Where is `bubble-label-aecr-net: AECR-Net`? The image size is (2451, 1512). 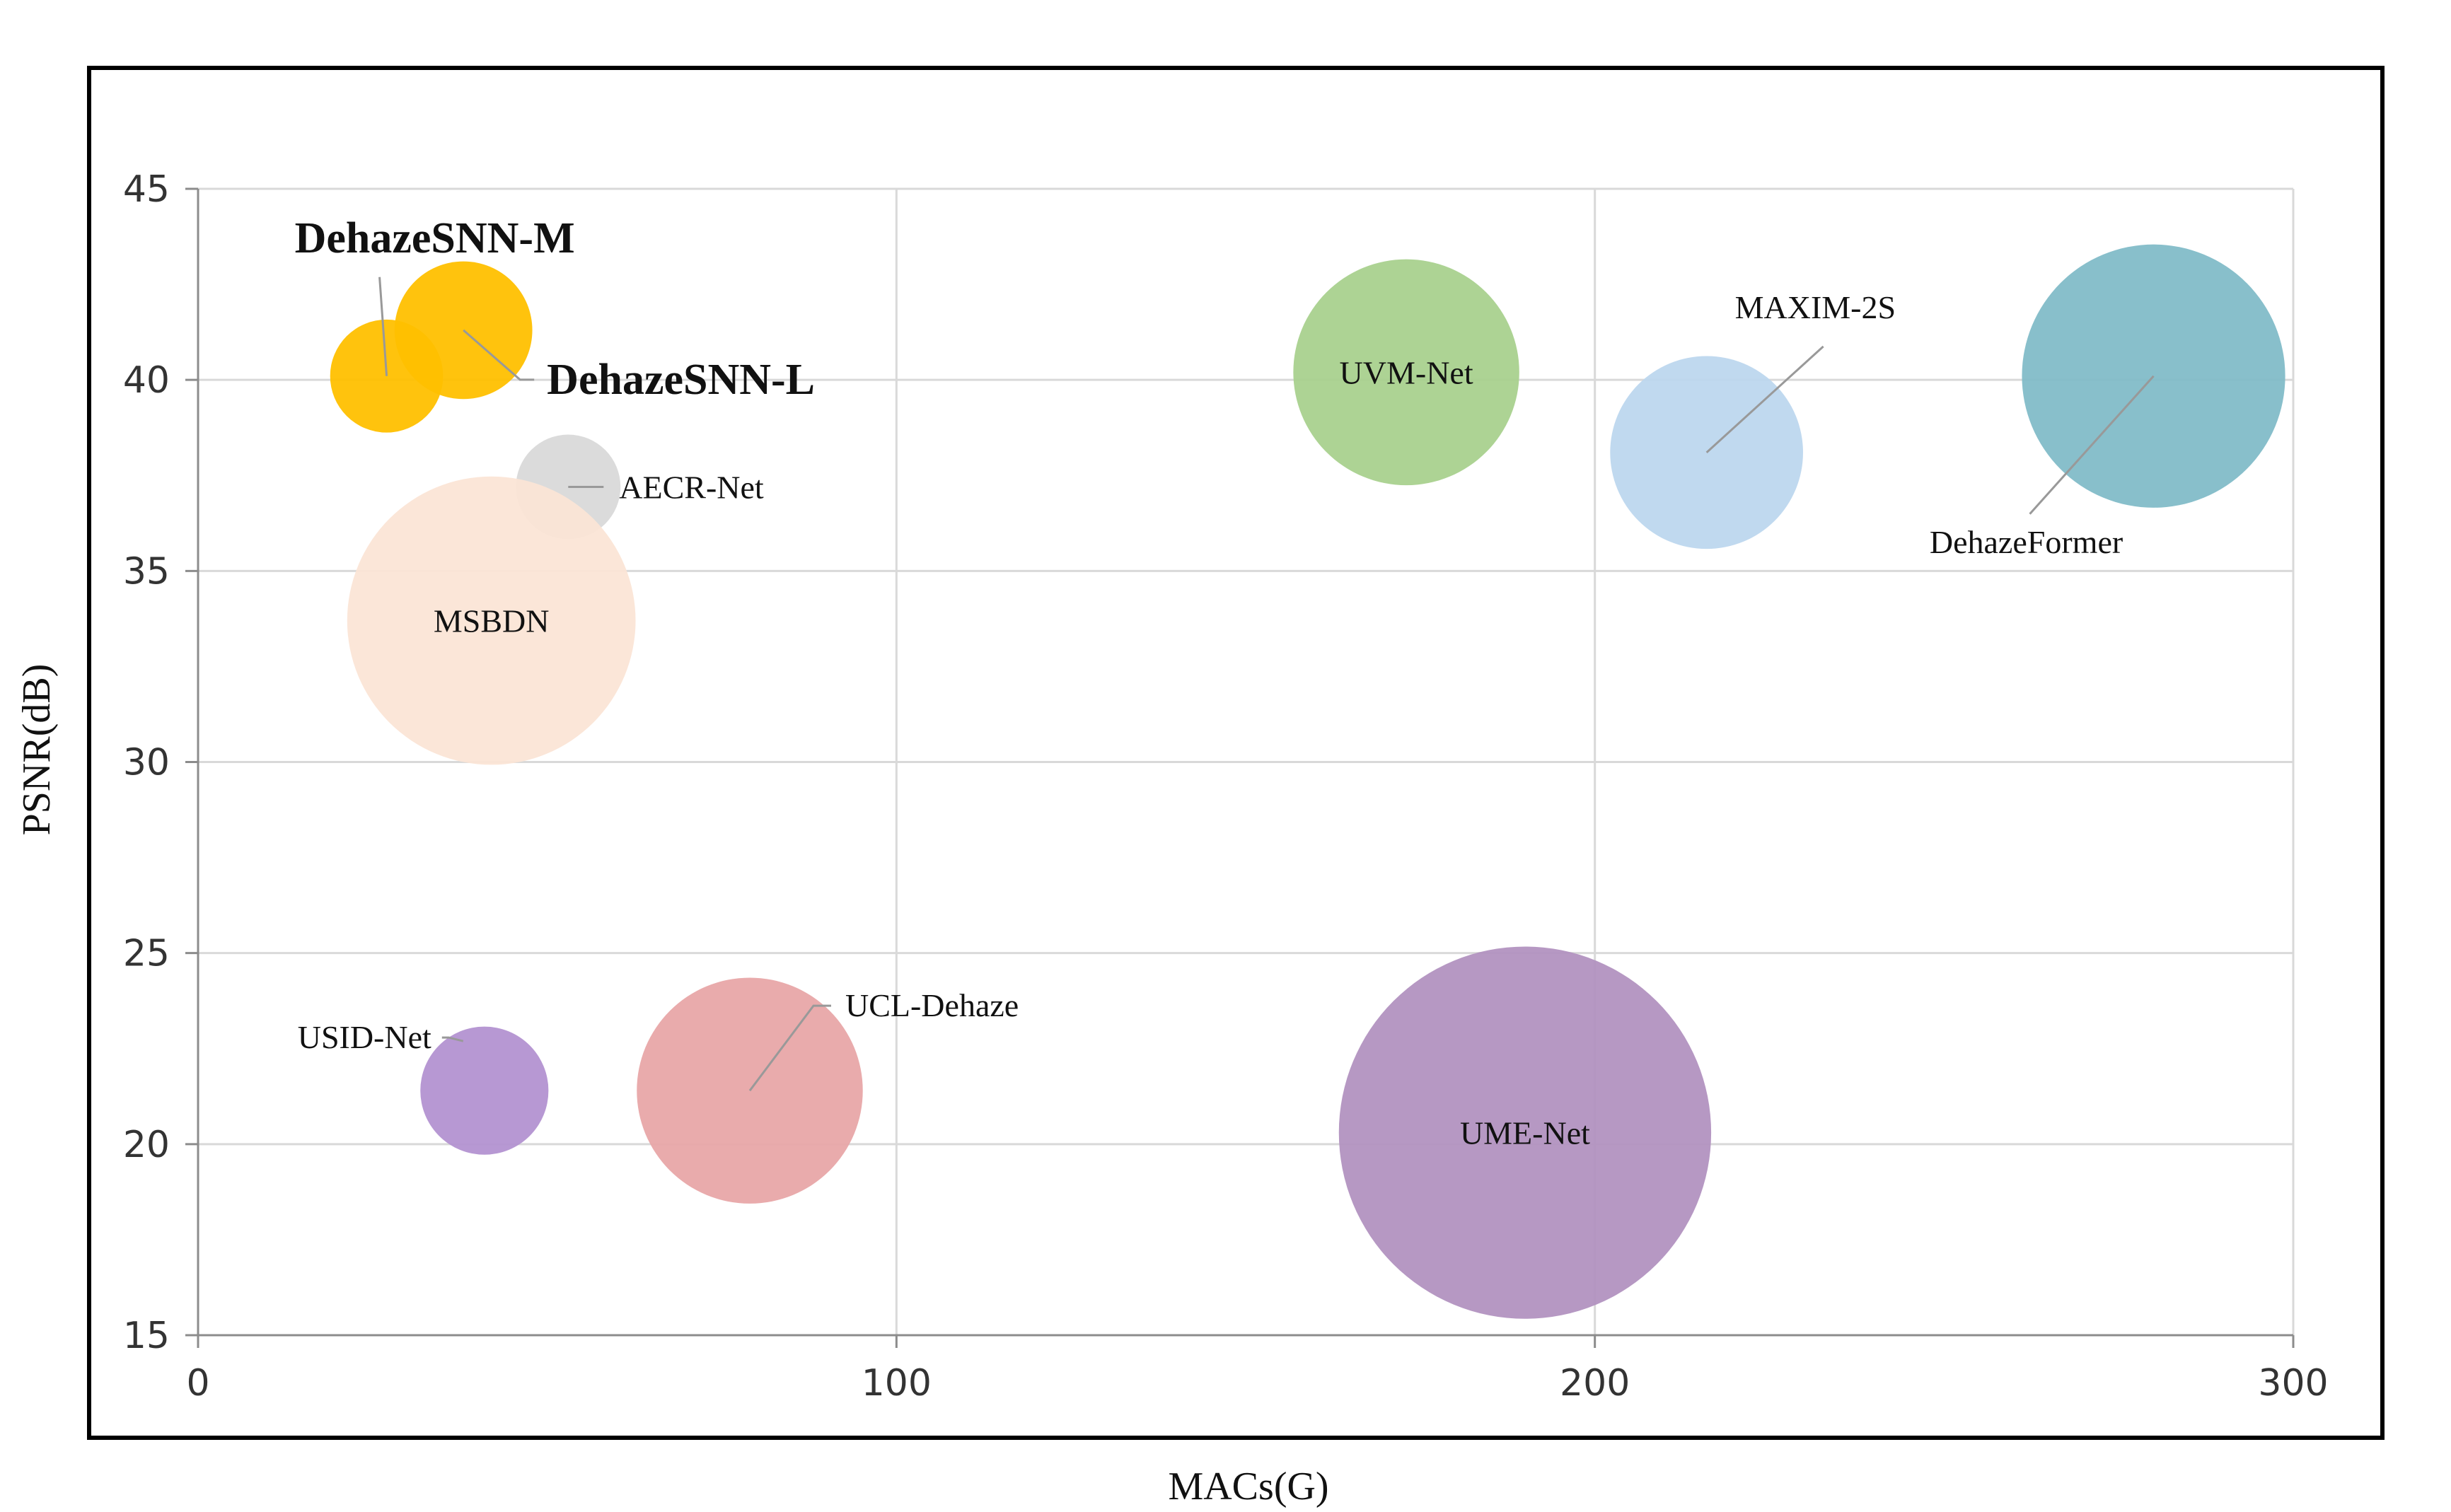
bubble-label-aecr-net: AECR-Net is located at coordinates (692, 487).